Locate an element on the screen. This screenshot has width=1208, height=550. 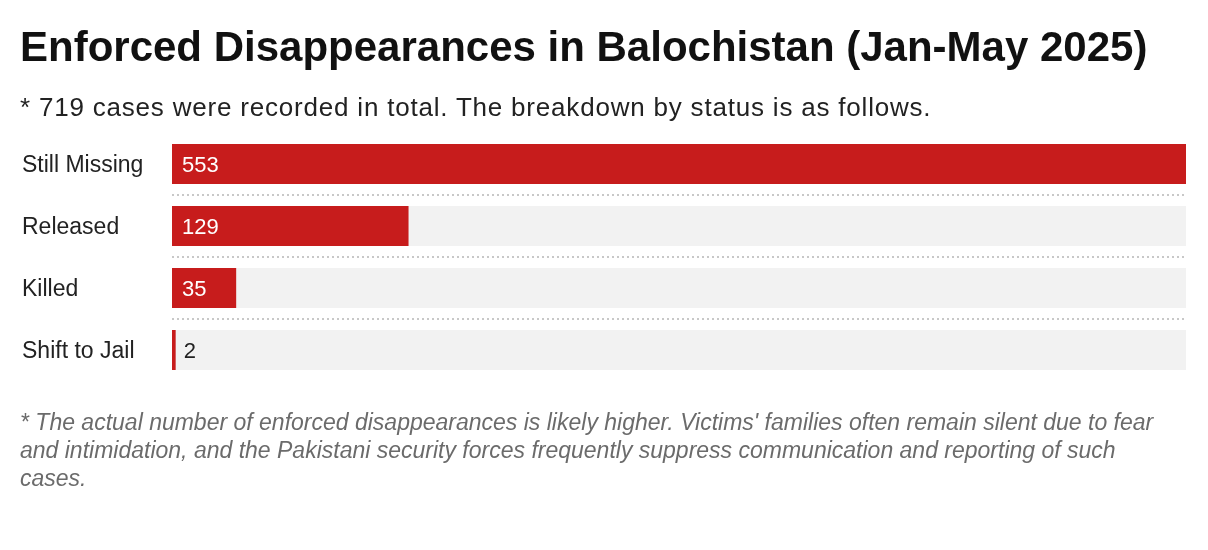
data-label: 2 is located at coordinates (189, 350).